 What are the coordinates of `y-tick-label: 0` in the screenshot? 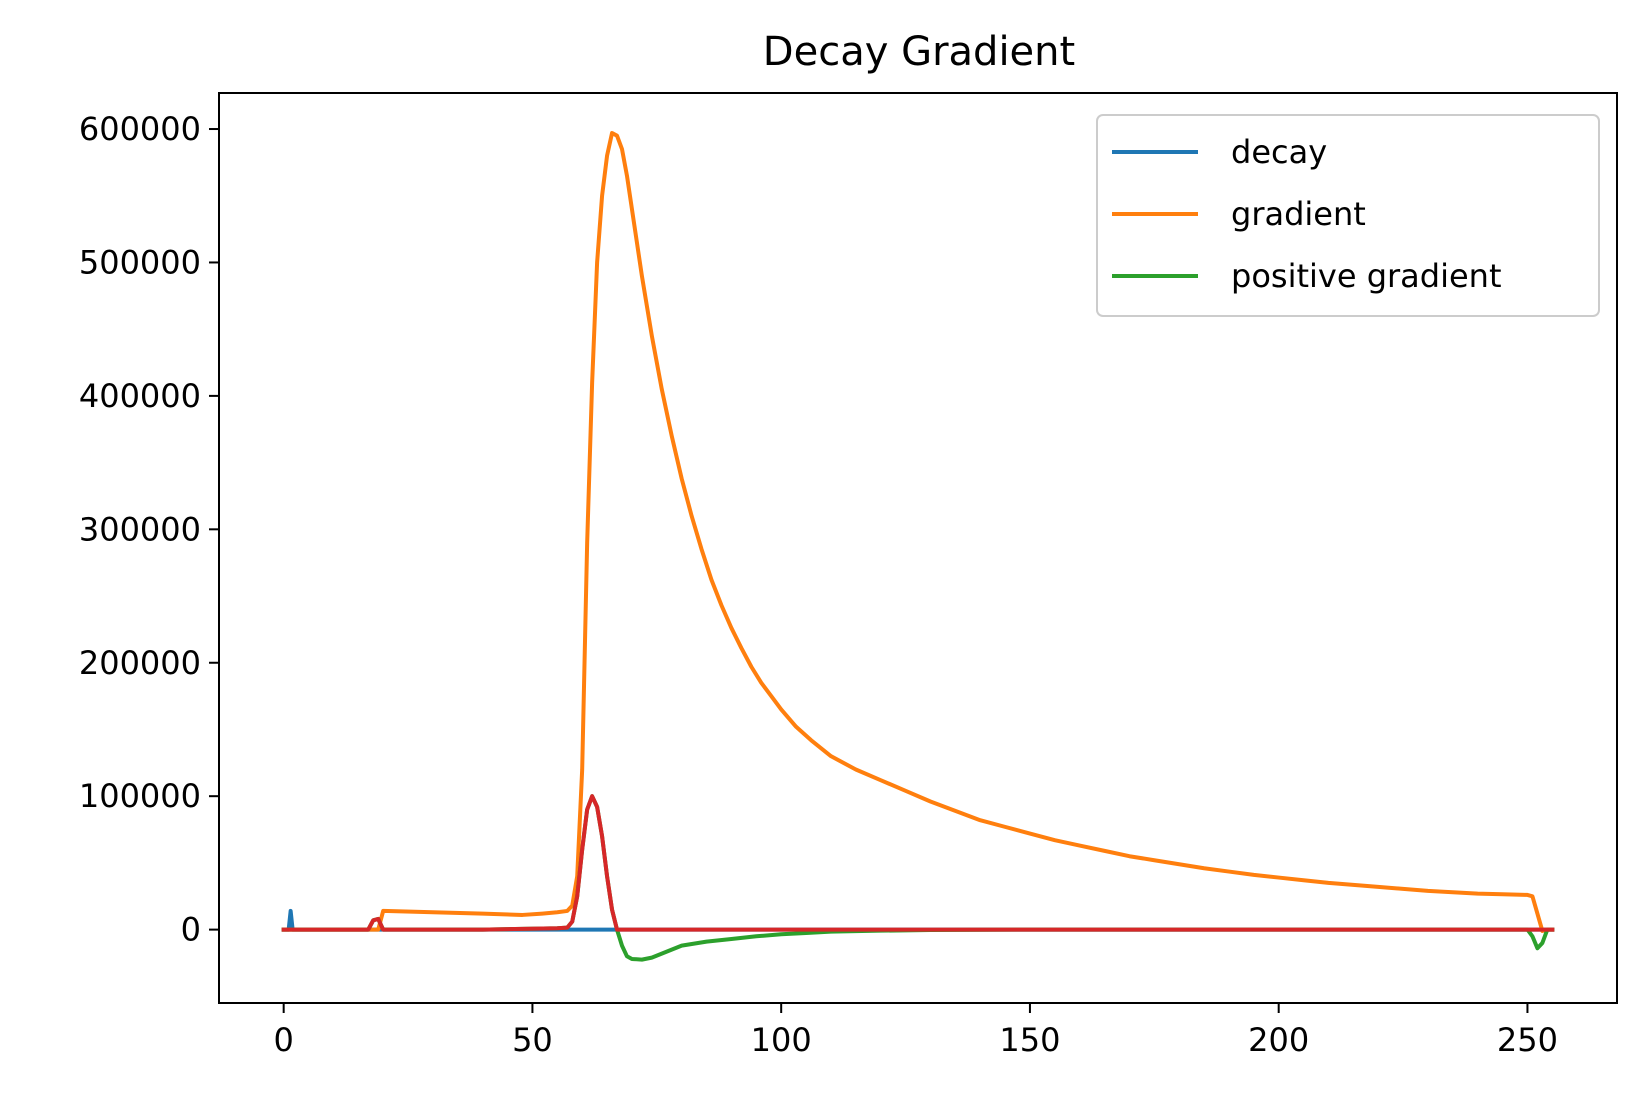 It's located at (191, 930).